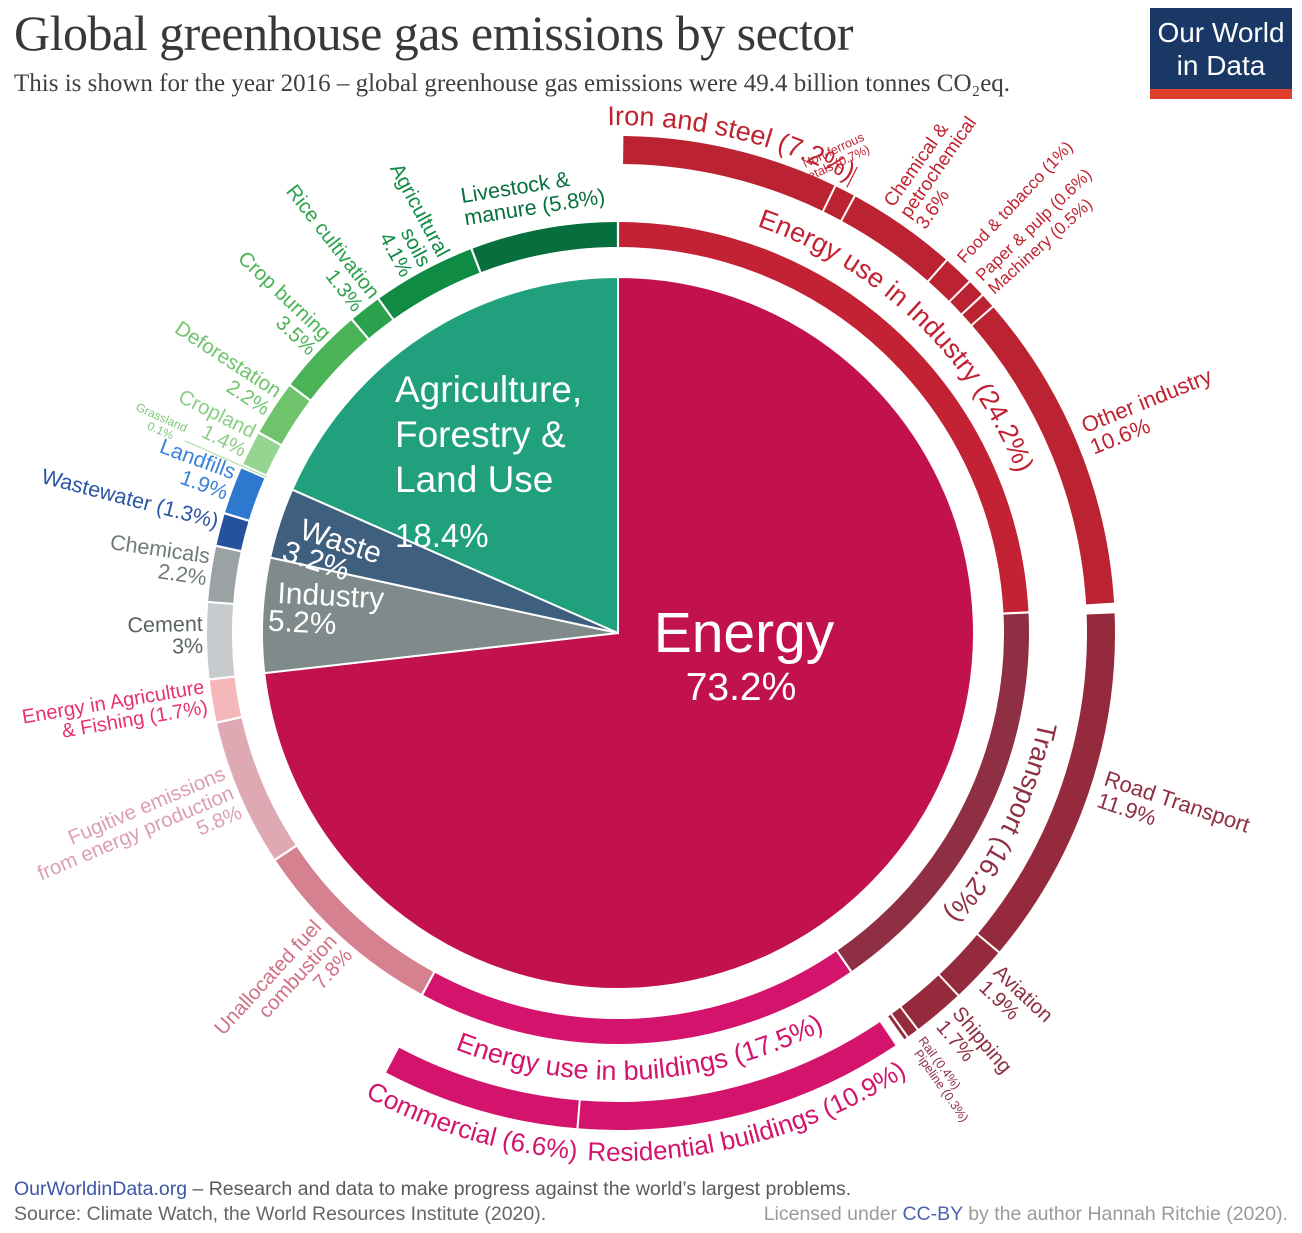  Describe the element at coordinates (159, 560) in the screenshot. I see `label-chemicals: Chemicals2.2%` at that location.